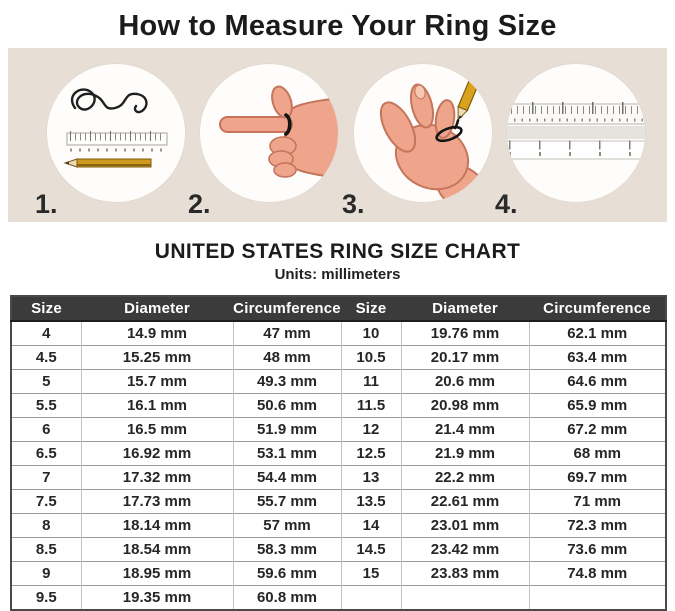 This screenshot has height=611, width=675. I want to click on table-cell: 9, so click(46, 573).